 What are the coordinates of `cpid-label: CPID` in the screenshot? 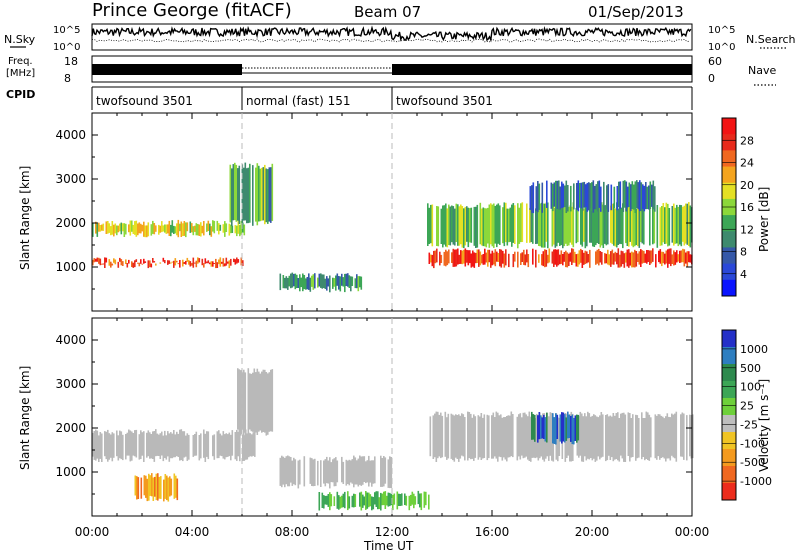 It's located at (20, 94).